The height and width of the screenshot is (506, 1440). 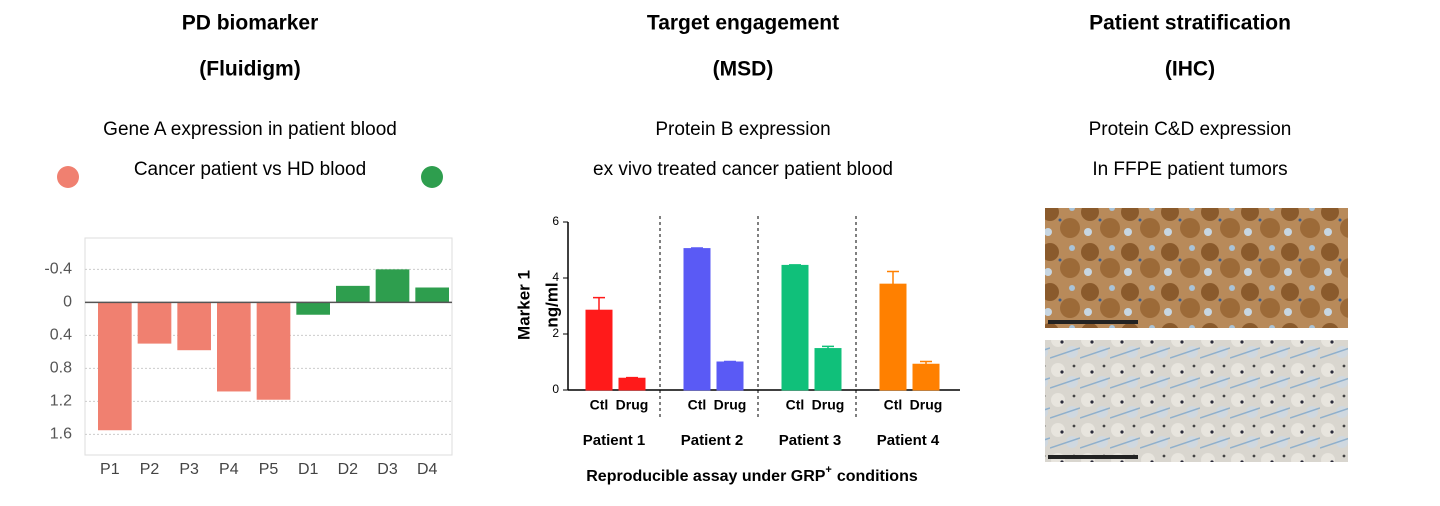 What do you see at coordinates (743, 169) in the screenshot?
I see `panel-line: ex vivo treated cancer patient blood` at bounding box center [743, 169].